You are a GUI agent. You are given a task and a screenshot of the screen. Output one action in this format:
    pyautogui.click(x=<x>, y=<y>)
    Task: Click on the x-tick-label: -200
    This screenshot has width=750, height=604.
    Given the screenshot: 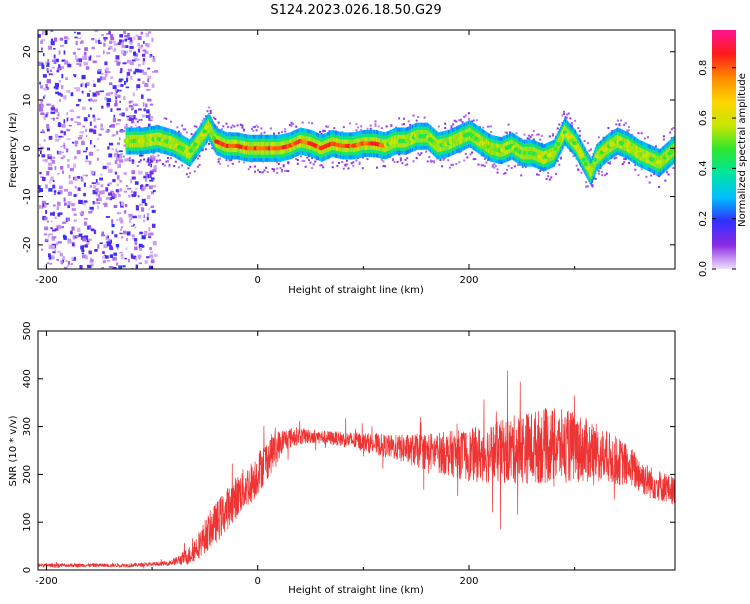 What is the action you would take?
    pyautogui.click(x=46, y=581)
    